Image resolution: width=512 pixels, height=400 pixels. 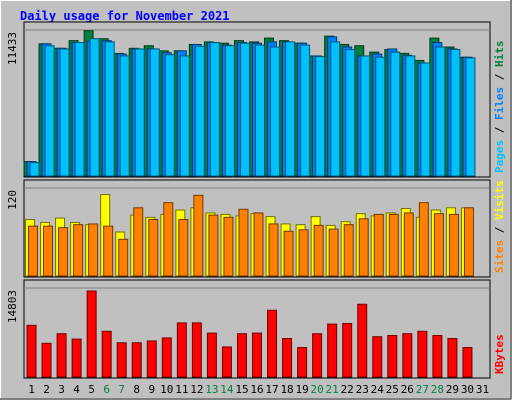 What do you see at coordinates (499, 54) in the screenshot?
I see `legend-hits: Hits` at bounding box center [499, 54].